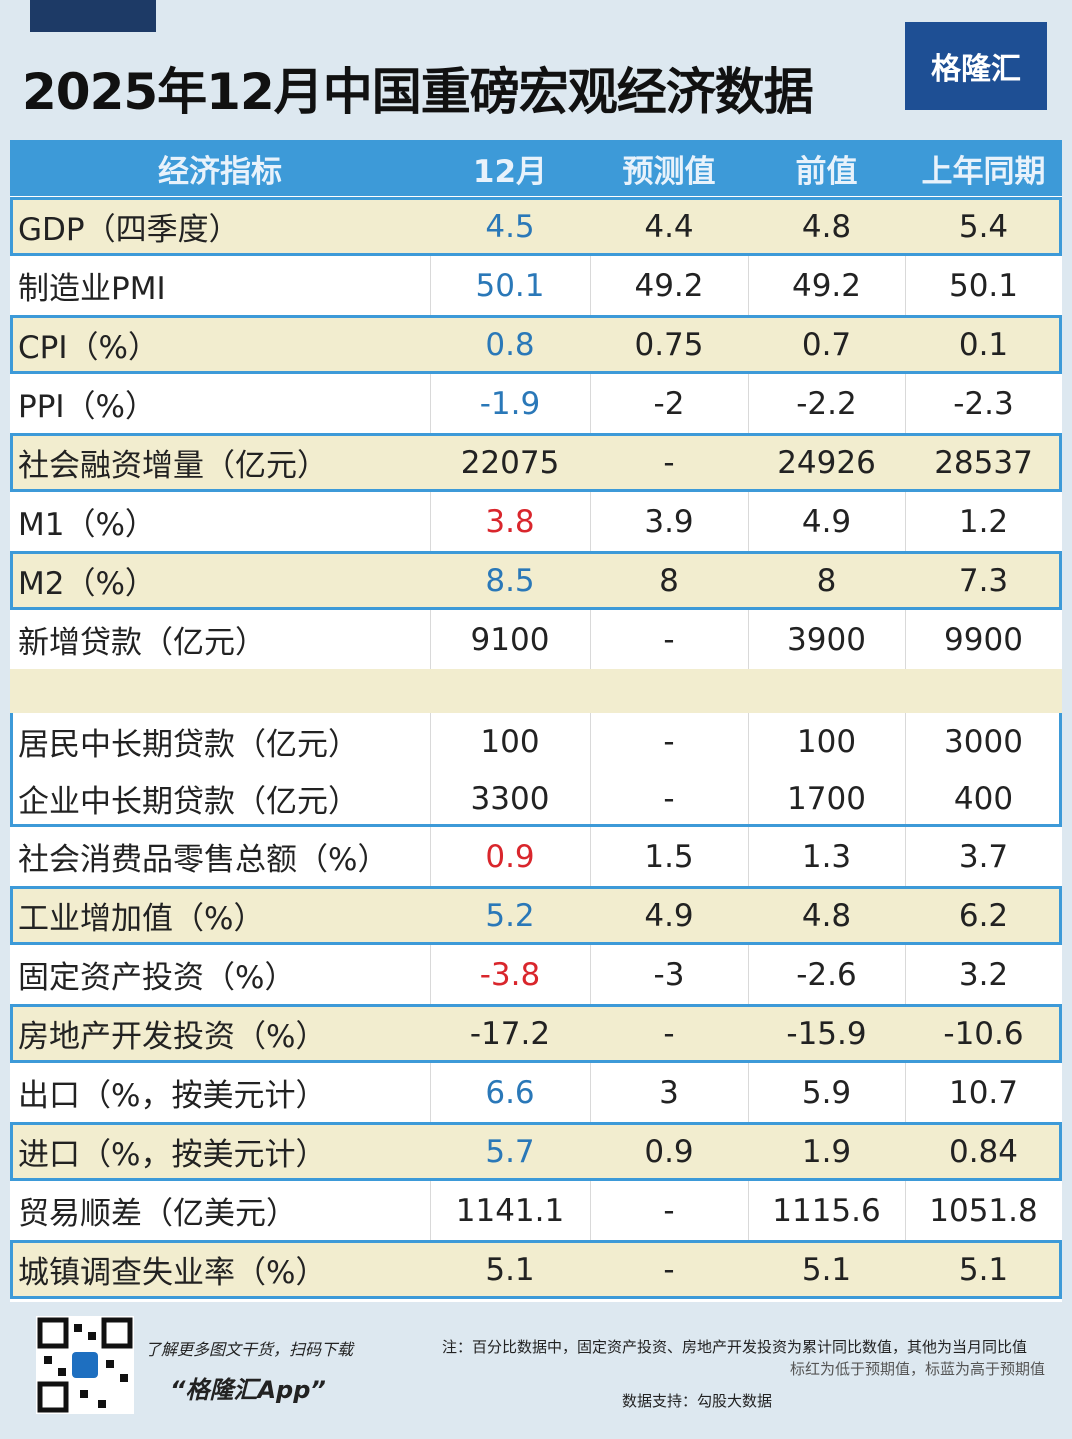 This screenshot has width=1072, height=1439. Describe the element at coordinates (510, 521) in the screenshot. I see `cell-value: 3.8` at that location.